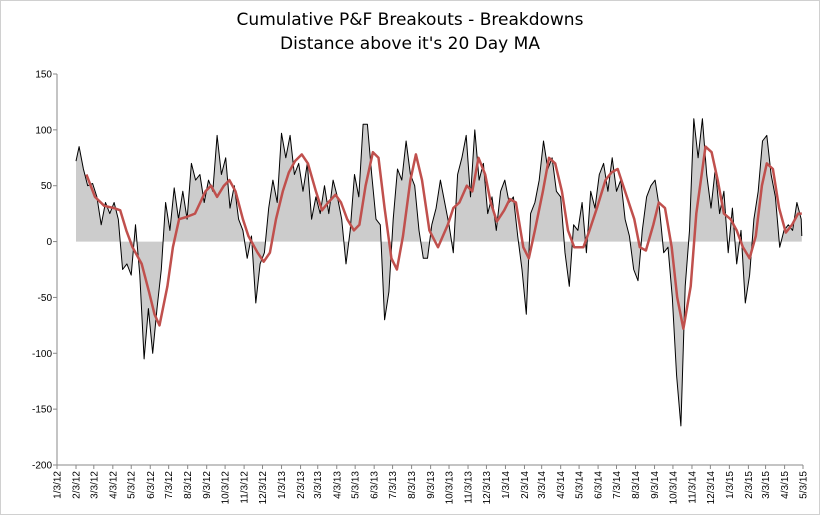  I want to click on x-tick-label: 11/3/12, so click(245, 487).